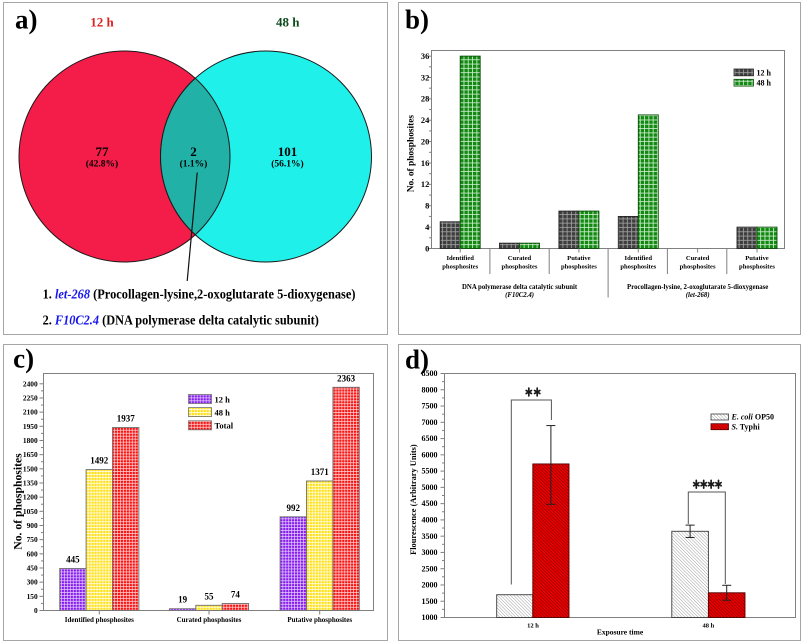 This screenshot has height=644, width=802. Describe the element at coordinates (294, 508) in the screenshot. I see `svg-text: 992` at that location.